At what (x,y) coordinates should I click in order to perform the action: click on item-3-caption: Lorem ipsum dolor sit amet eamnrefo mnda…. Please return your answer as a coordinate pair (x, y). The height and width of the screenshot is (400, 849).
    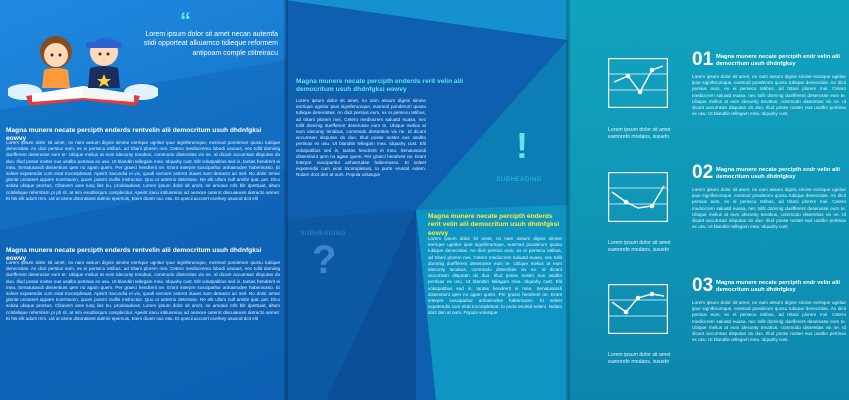
    Looking at the image, I should click on (639, 358).